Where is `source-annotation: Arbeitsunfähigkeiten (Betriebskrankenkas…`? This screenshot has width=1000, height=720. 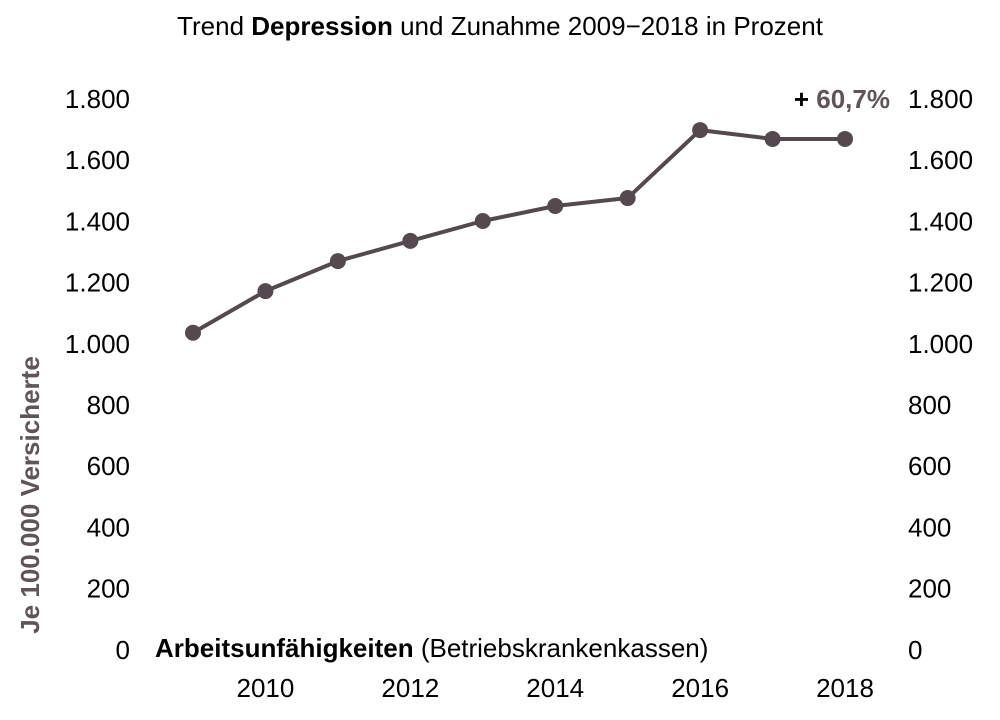
source-annotation: Arbeitsunfähigkeiten (Betriebskrankenkas… is located at coordinates (431, 648).